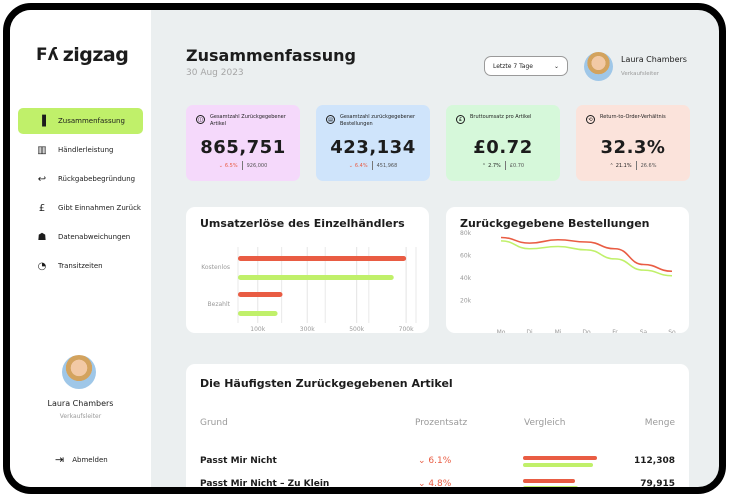 This screenshot has height=497, width=729. Describe the element at coordinates (503, 147) in the screenshot. I see `kpi-value: £0.72` at that location.